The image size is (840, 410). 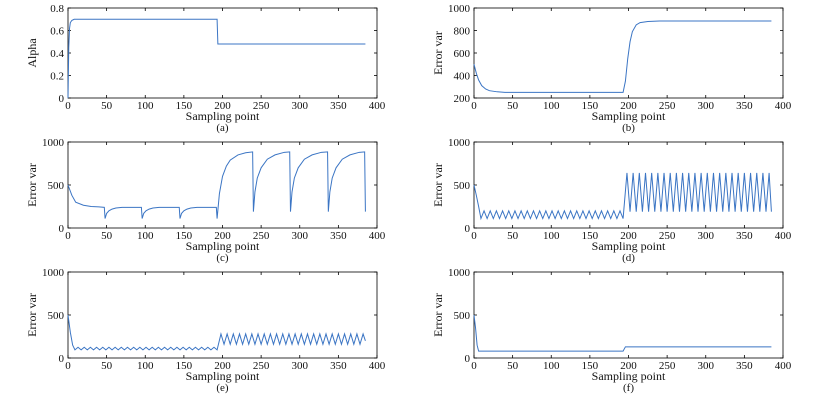 What do you see at coordinates (222, 258) in the screenshot?
I see `caption: (c)` at bounding box center [222, 258].